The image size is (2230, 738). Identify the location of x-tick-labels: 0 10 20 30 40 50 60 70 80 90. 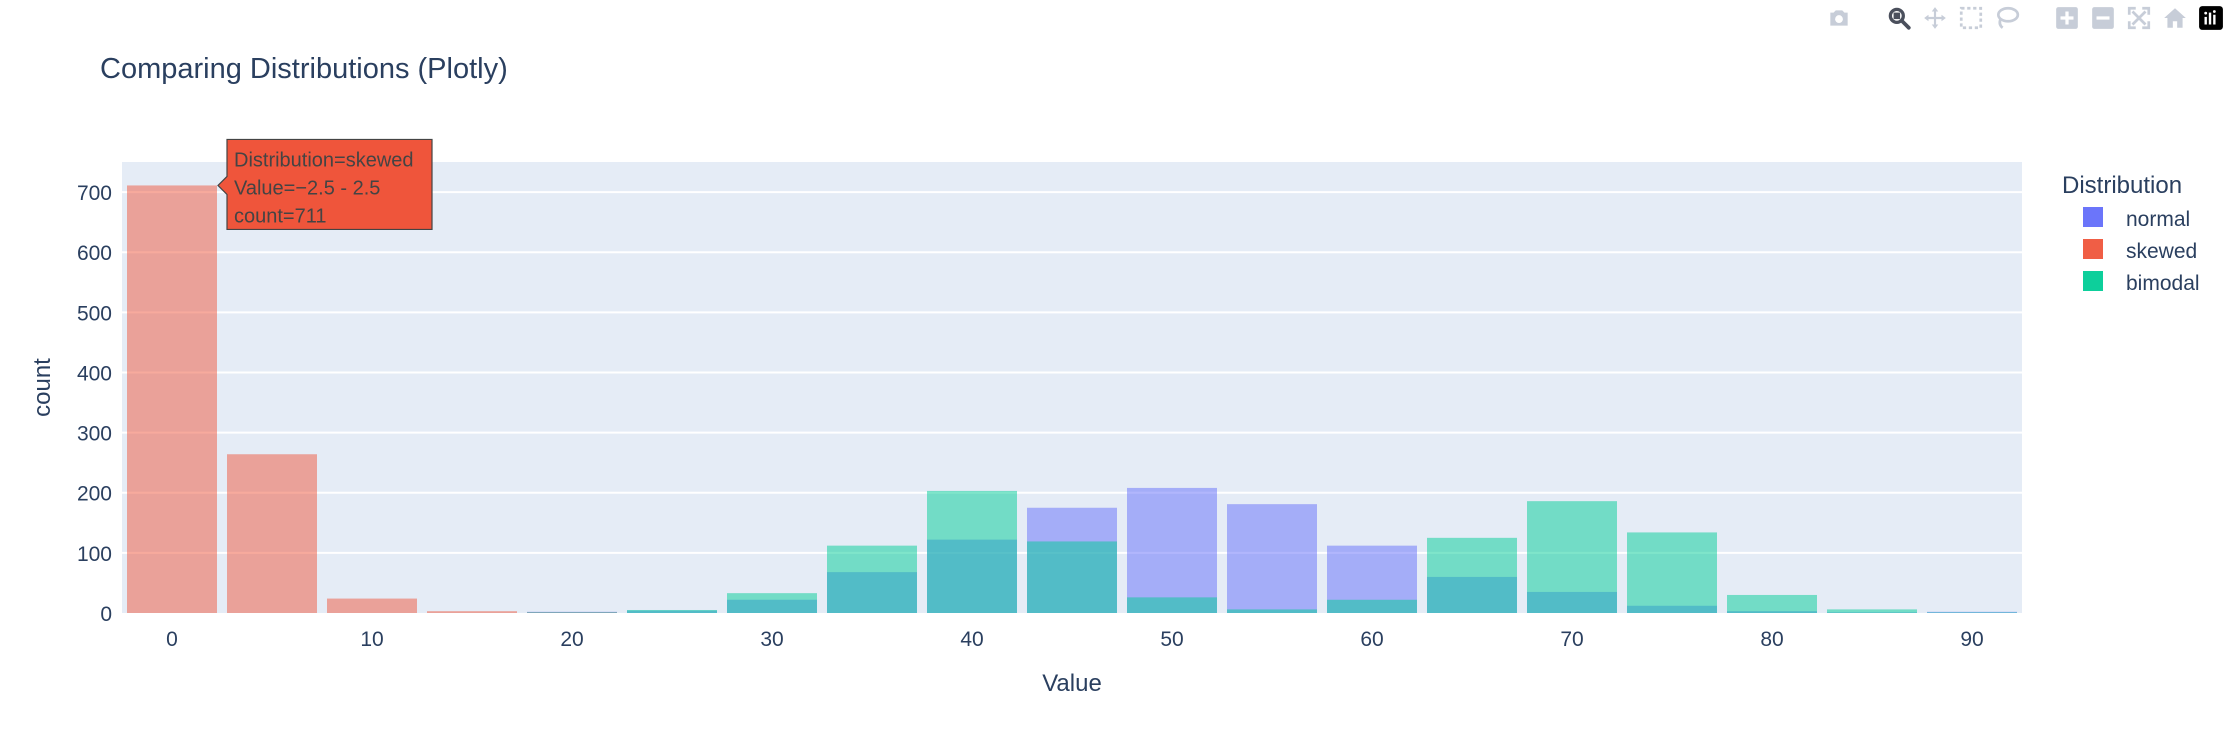
(1075, 639).